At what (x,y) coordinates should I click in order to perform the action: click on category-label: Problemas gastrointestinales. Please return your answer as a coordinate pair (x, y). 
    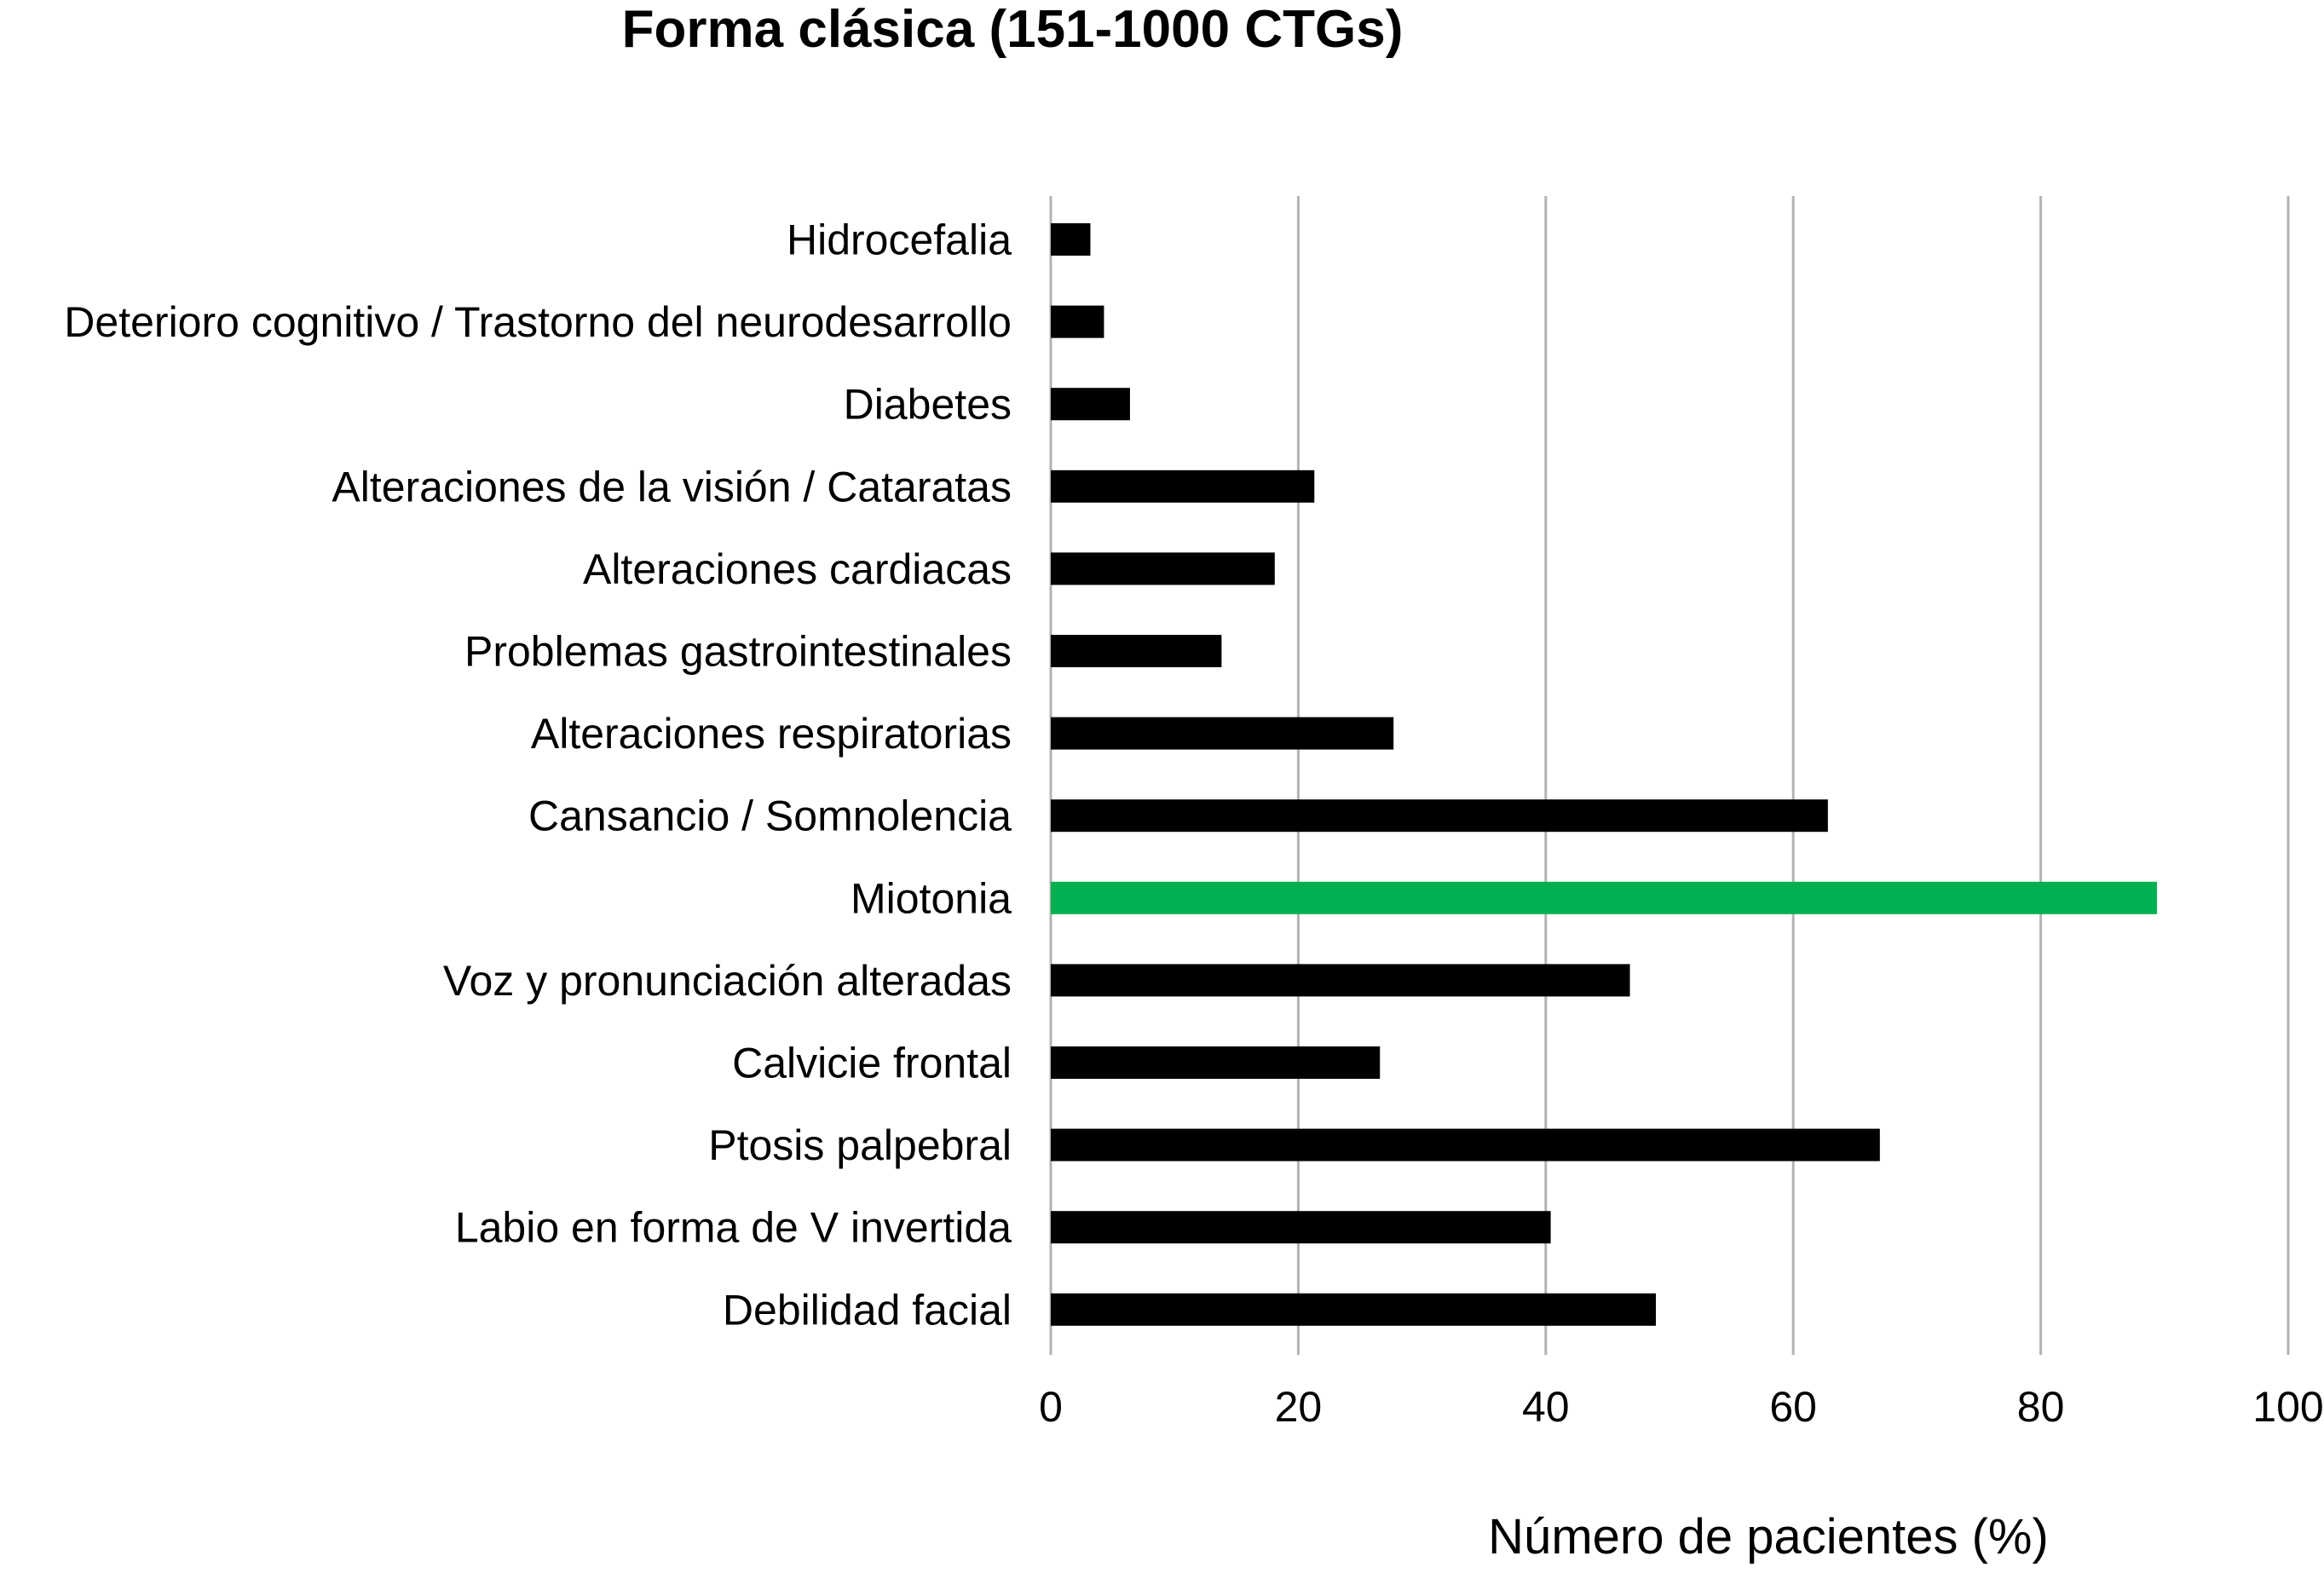
    Looking at the image, I should click on (738, 652).